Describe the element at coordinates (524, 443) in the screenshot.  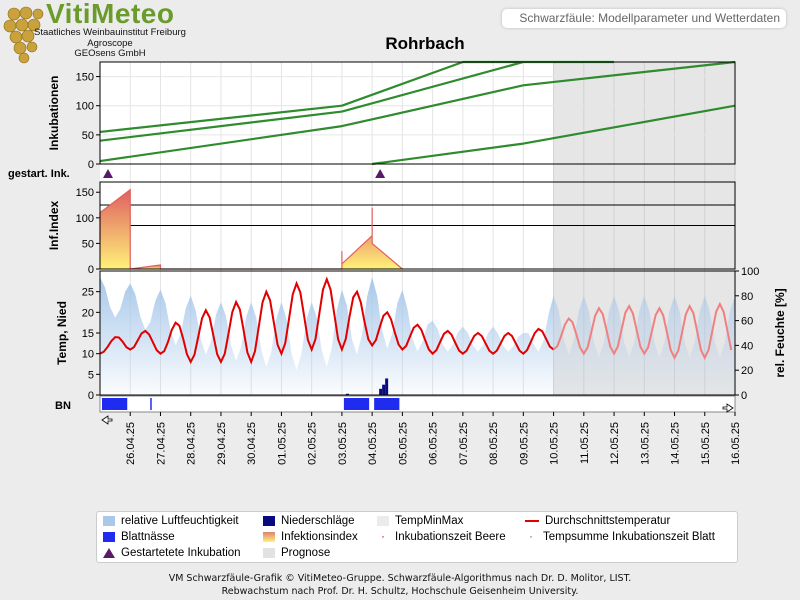
I see `x-tick-label: 09.05.25` at that location.